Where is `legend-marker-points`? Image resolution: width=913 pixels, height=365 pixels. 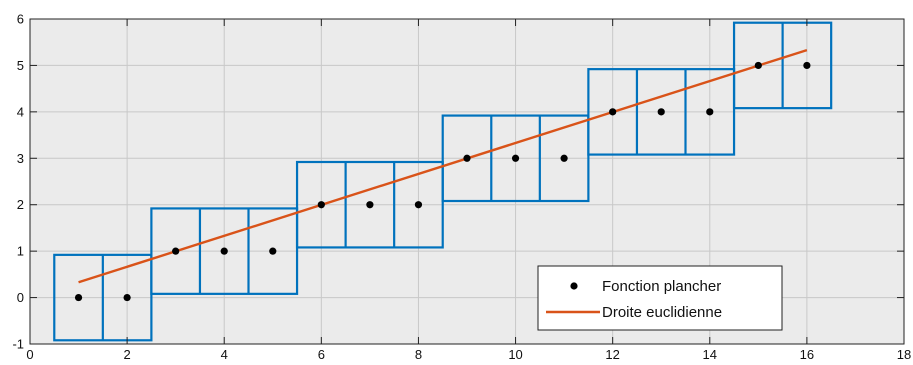 legend-marker-points is located at coordinates (574, 286).